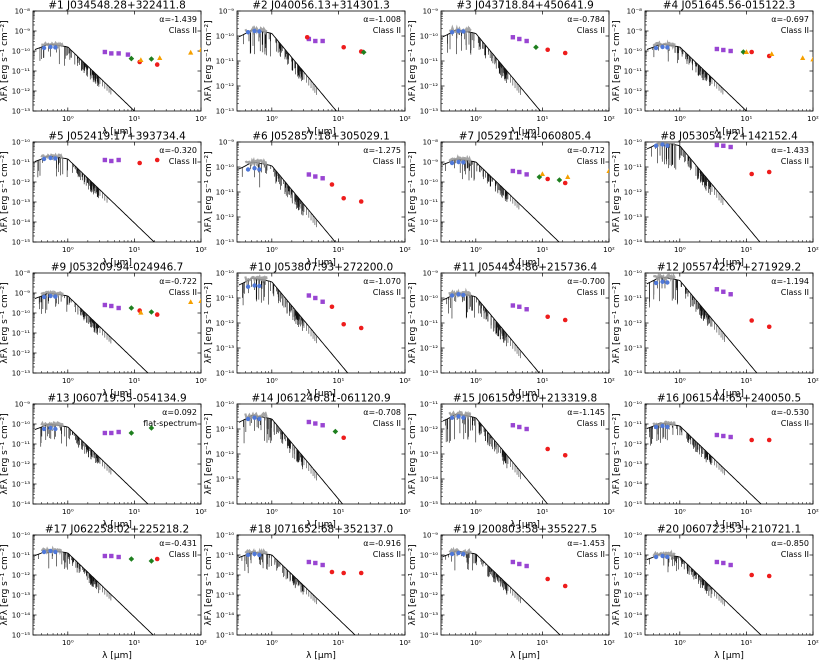 The image size is (830, 664). What do you see at coordinates (336, 432) in the screenshot?
I see `mips-point` at bounding box center [336, 432].